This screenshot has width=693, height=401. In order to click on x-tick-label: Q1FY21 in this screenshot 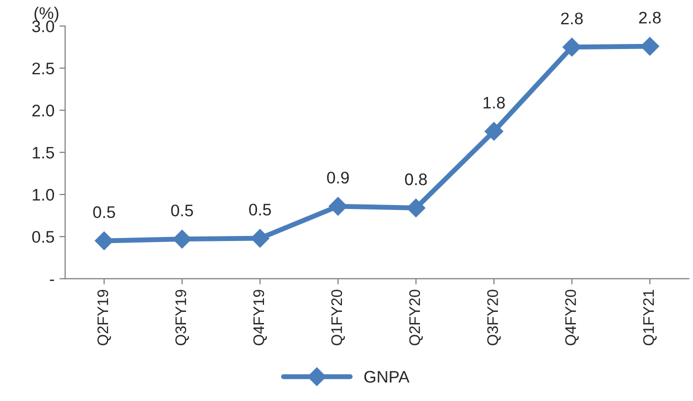, I will do `click(650, 318)`.